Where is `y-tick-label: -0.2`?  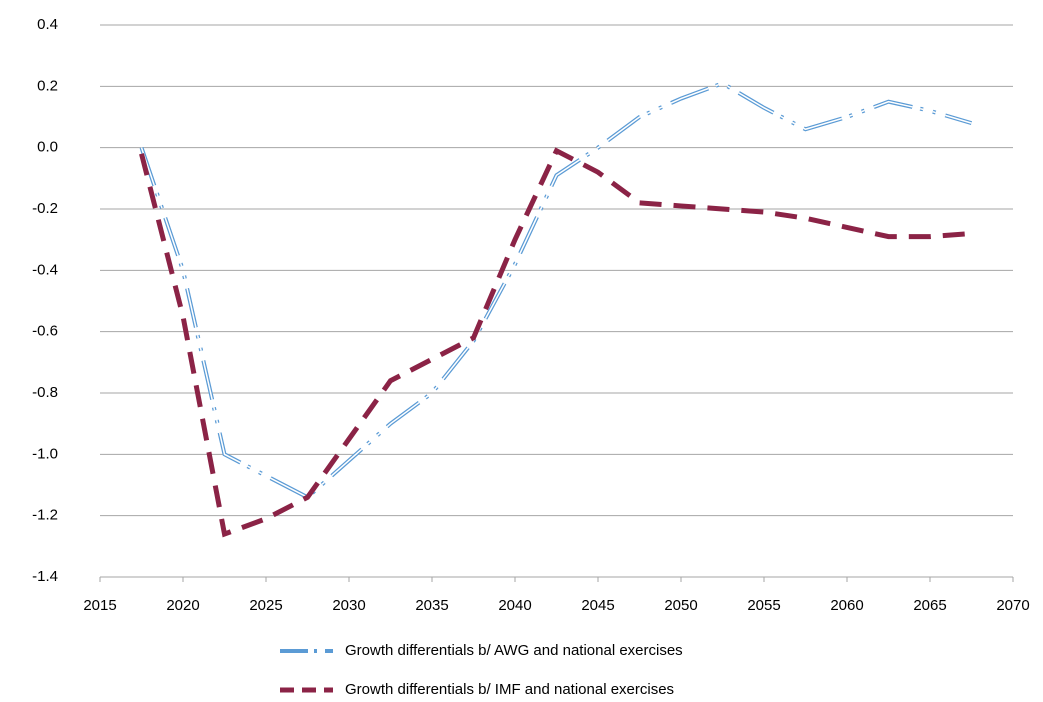 y-tick-label: -0.2 is located at coordinates (45, 208).